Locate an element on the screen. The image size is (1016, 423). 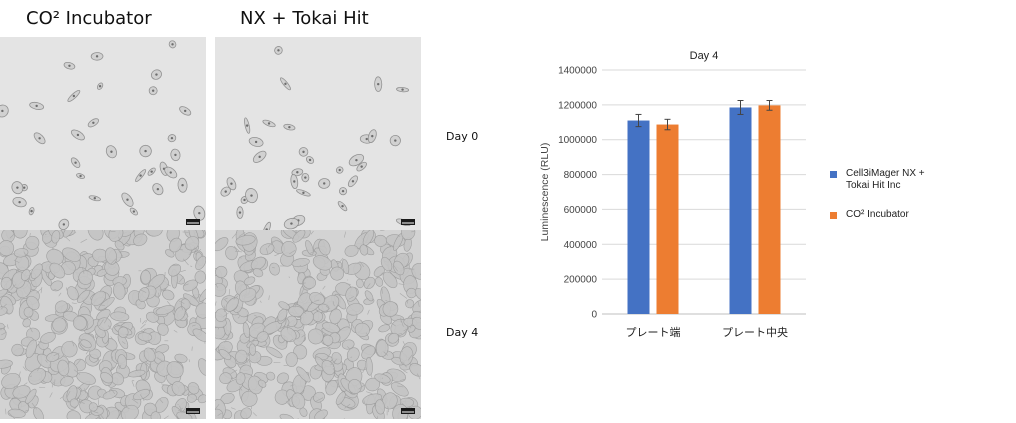
micrograph-nx-day4 is located at coordinates (318, 324).